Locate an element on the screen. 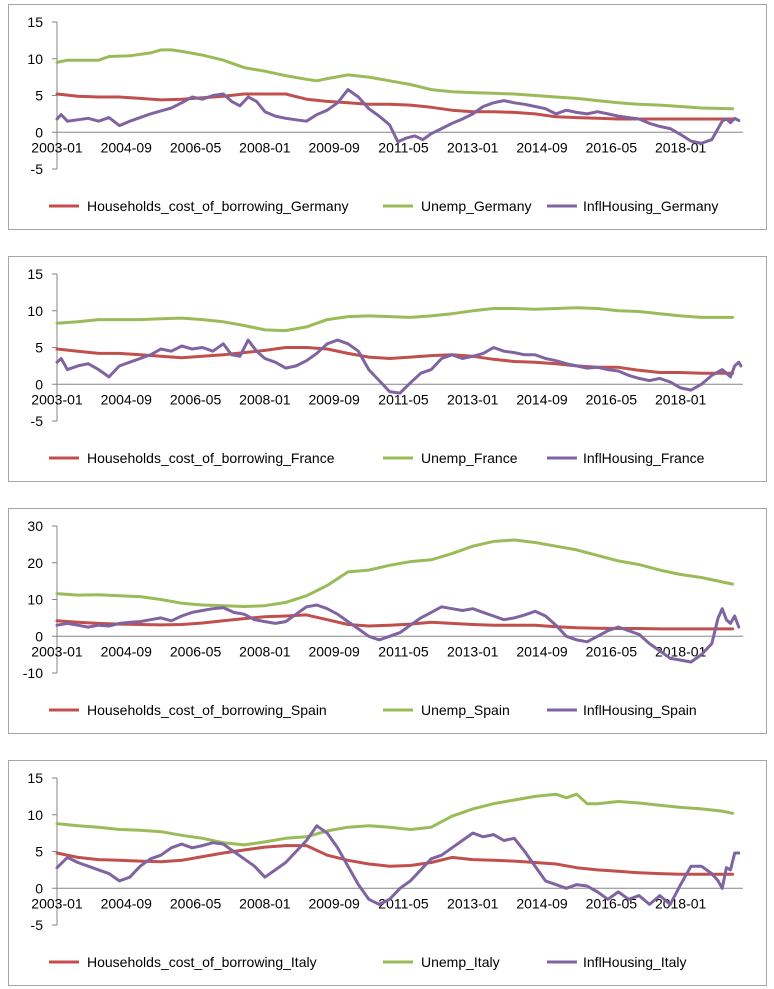  y-tick-label: 30 is located at coordinates (35, 526).